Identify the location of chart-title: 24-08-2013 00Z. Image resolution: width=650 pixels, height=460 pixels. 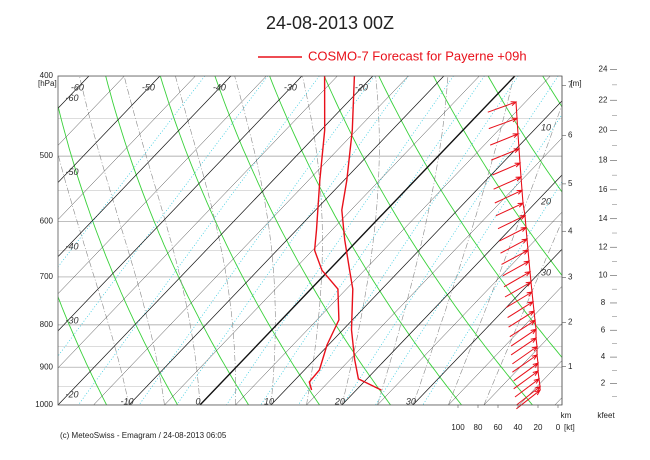
(330, 23).